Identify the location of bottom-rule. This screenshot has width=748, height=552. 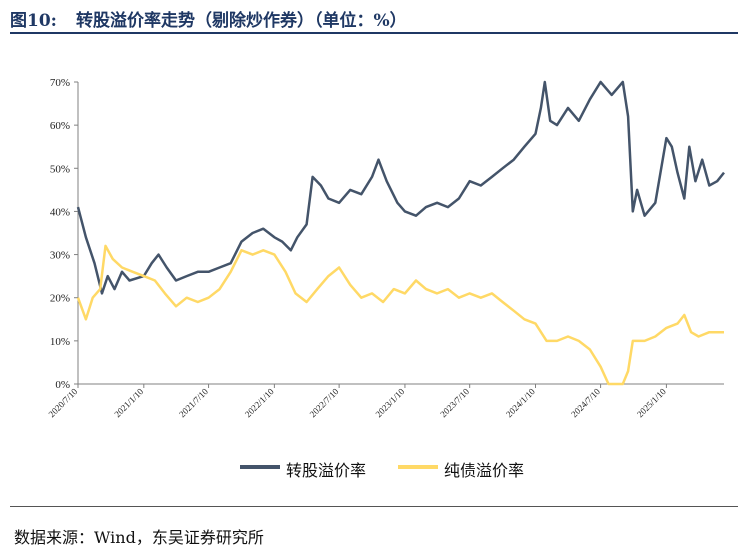
(374, 506).